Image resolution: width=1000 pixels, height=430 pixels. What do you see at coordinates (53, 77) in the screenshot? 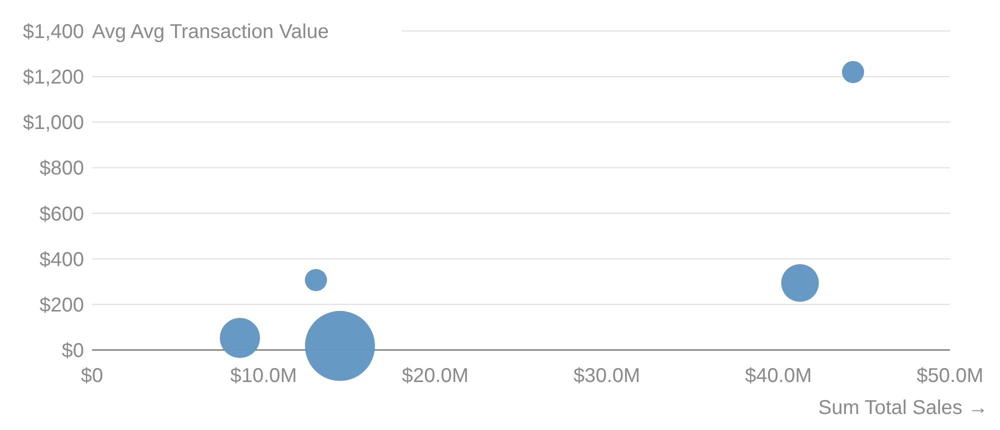
I see `y-tick-label: $1,200` at bounding box center [53, 77].